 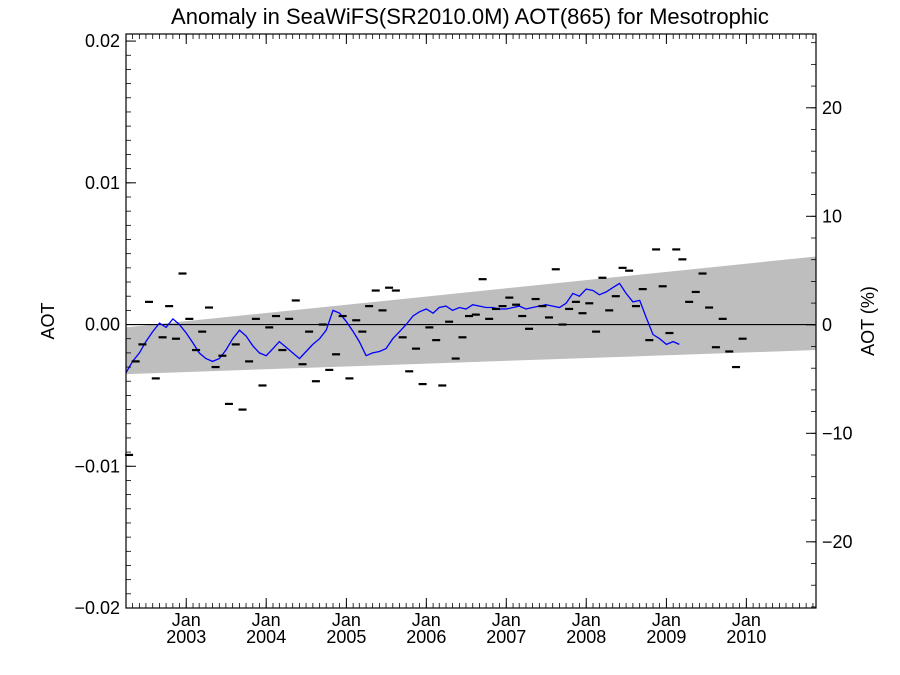 I want to click on x-tick-label-year: 2010, so click(x=746, y=637).